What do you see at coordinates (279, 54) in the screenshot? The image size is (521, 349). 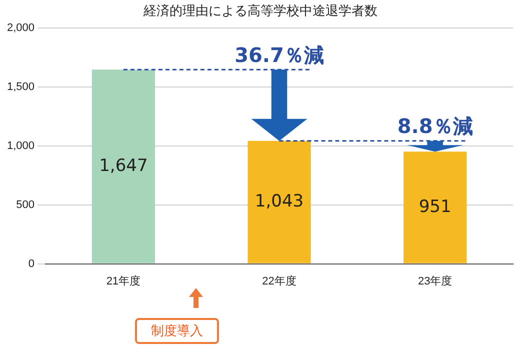 I see `annotation: 36.7％減` at bounding box center [279, 54].